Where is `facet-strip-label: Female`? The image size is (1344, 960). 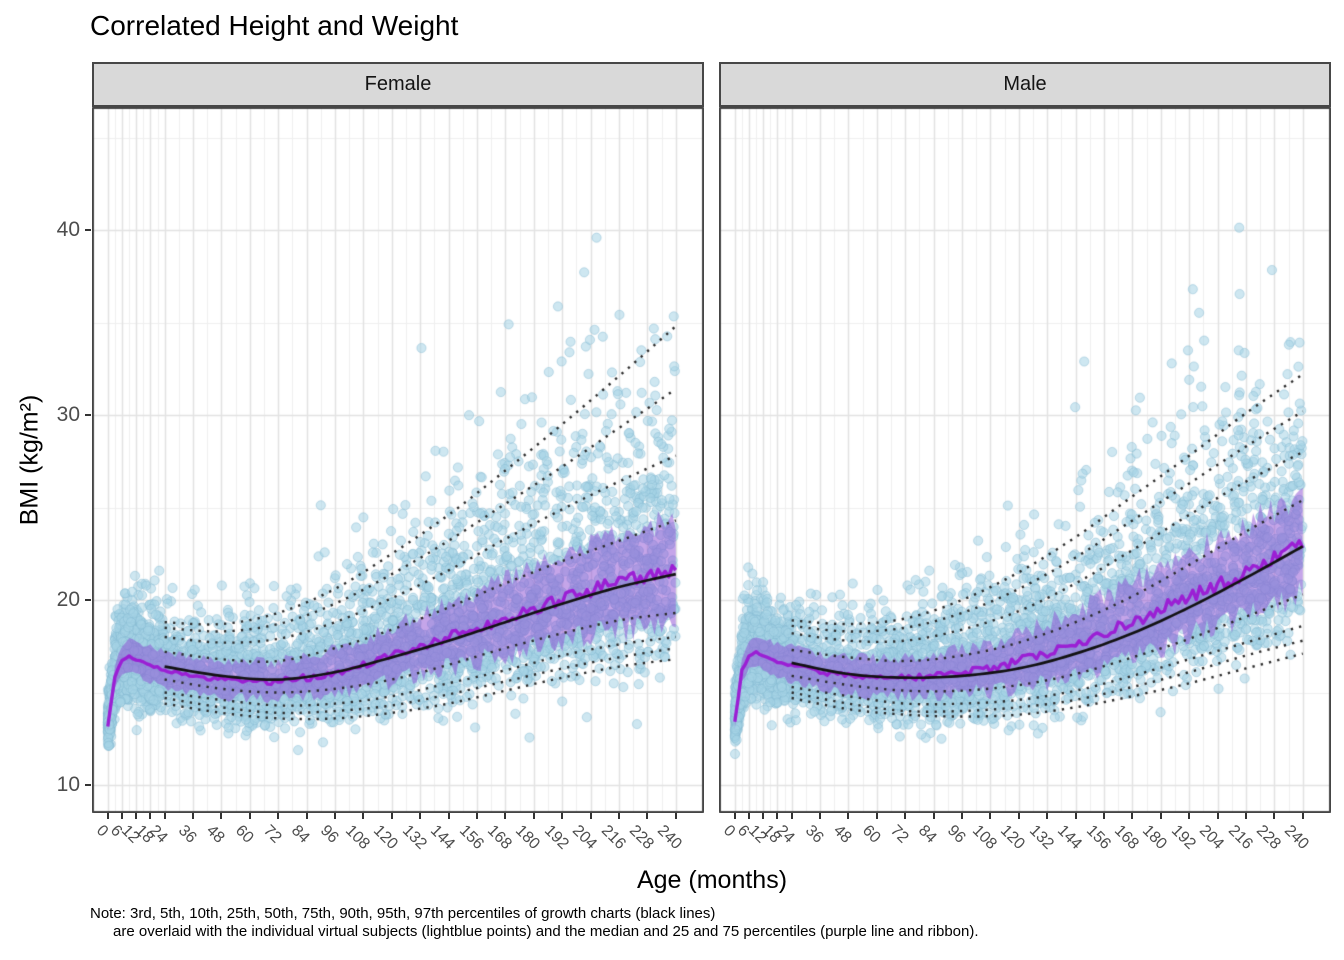
facet-strip-label: Female is located at coordinates (398, 84).